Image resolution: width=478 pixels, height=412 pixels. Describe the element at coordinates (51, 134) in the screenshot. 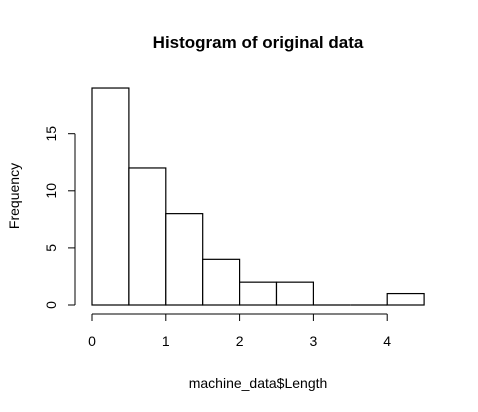

I see `y-tick-label-15: 15` at that location.